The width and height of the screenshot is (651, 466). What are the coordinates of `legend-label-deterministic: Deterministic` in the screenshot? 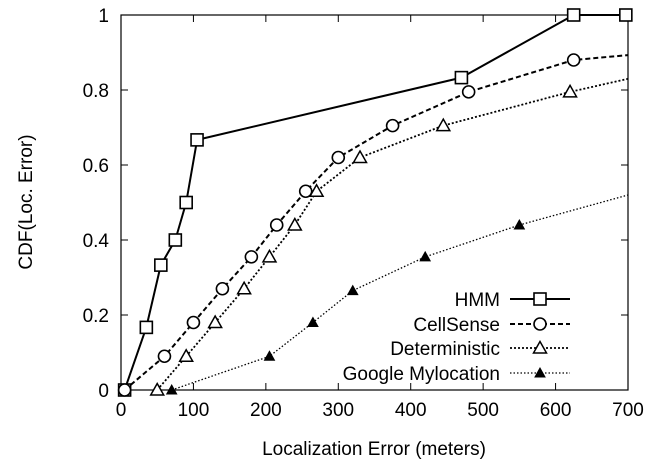 It's located at (445, 349).